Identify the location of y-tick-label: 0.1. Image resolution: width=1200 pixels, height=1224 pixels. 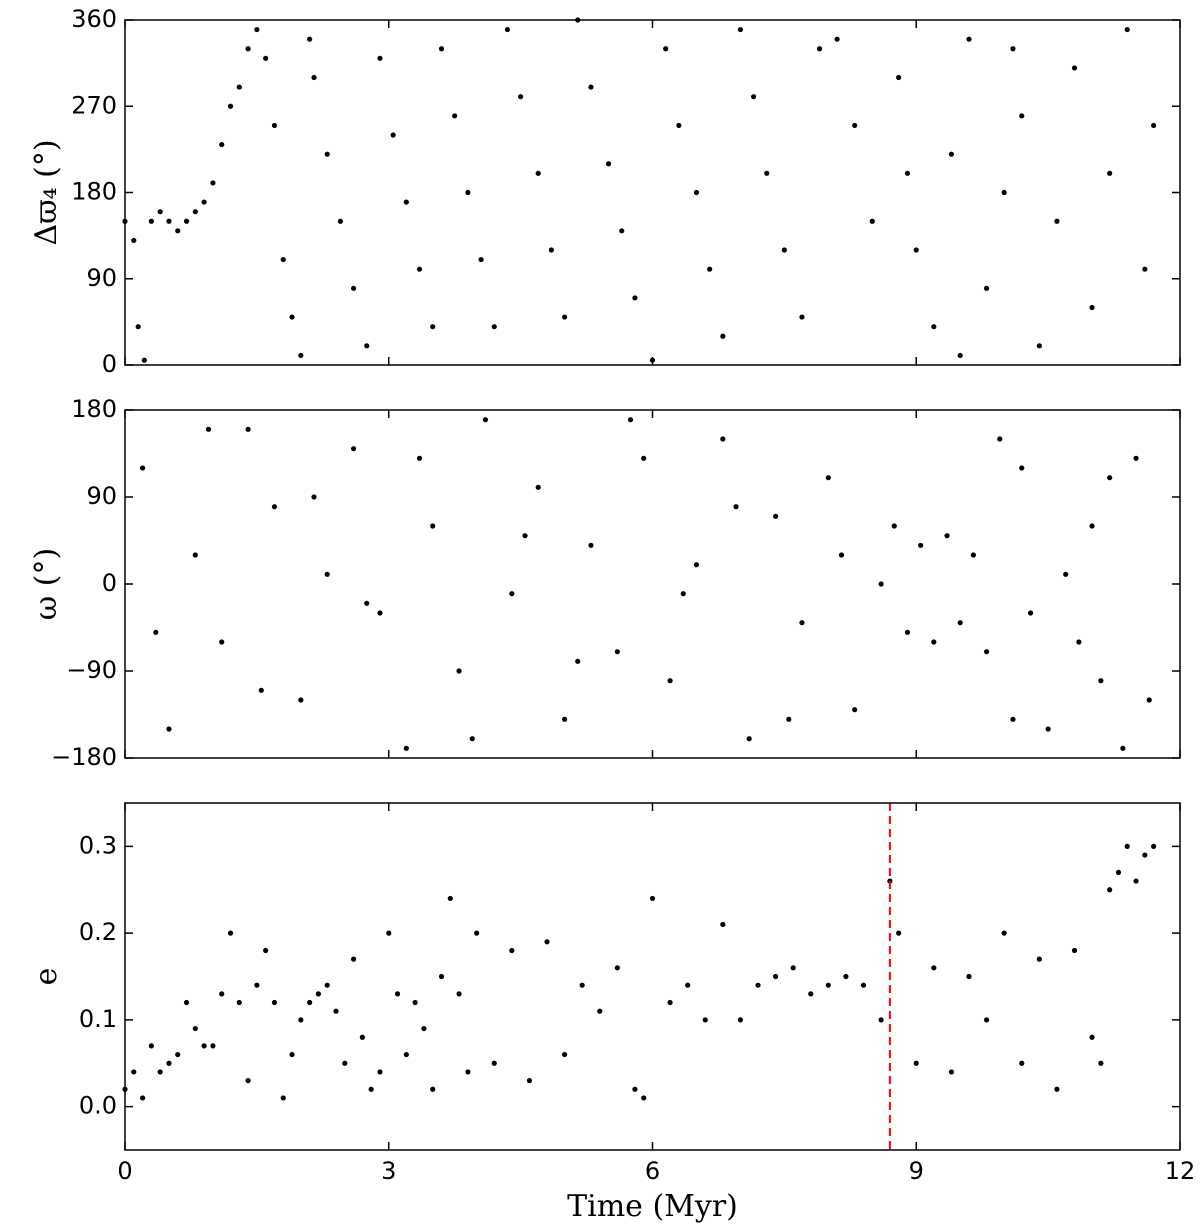
(98, 1019).